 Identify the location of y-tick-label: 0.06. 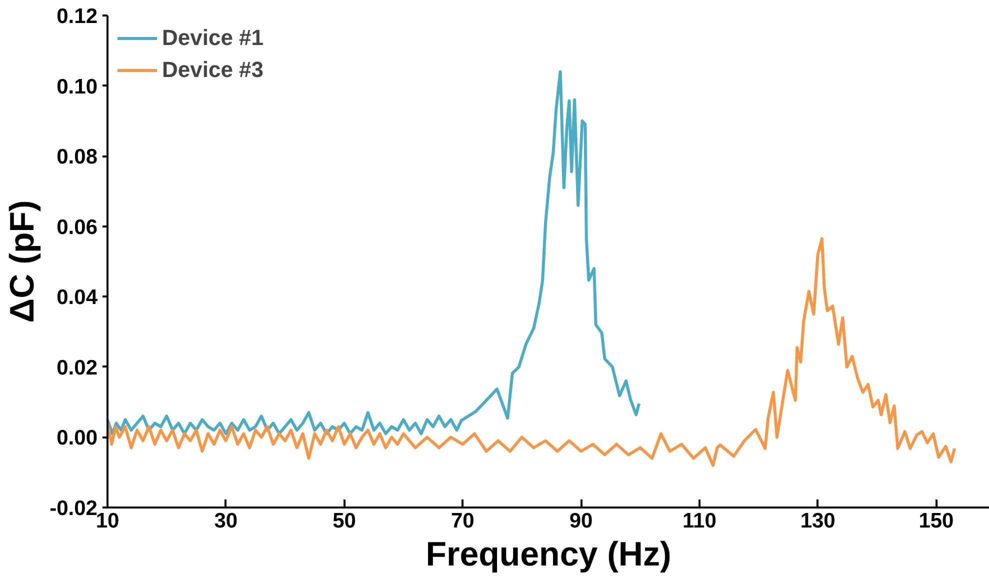
(77, 227).